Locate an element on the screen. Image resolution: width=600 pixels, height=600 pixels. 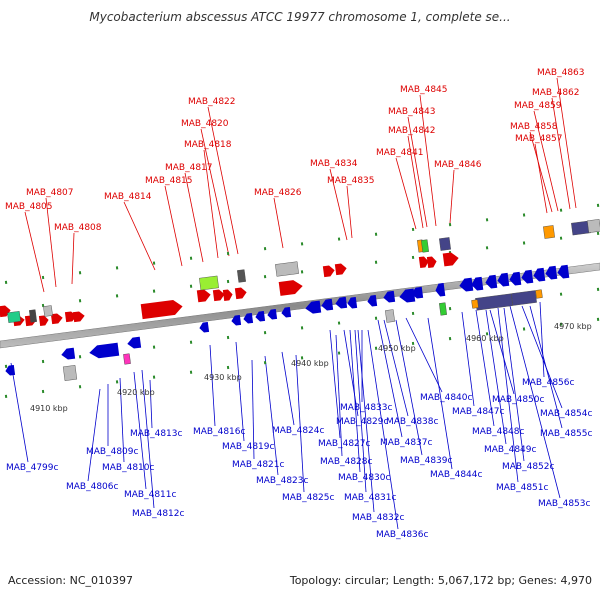
reverse-gene-label: MAB_4832c is located at coordinates (378, 518).